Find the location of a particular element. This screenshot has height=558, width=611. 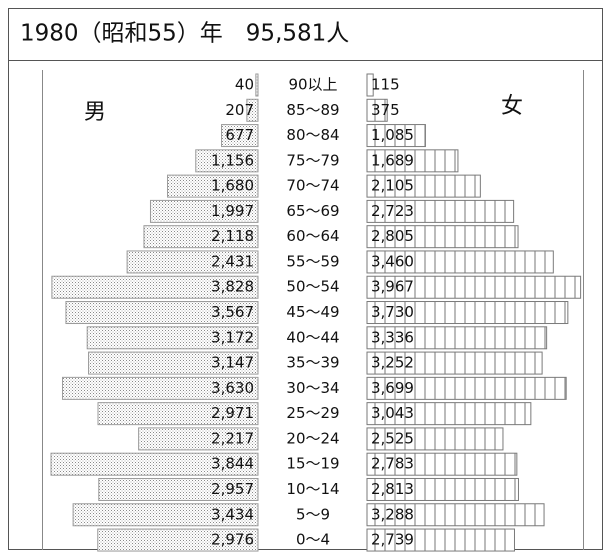

value-label-female: 1,085 is located at coordinates (392, 135).